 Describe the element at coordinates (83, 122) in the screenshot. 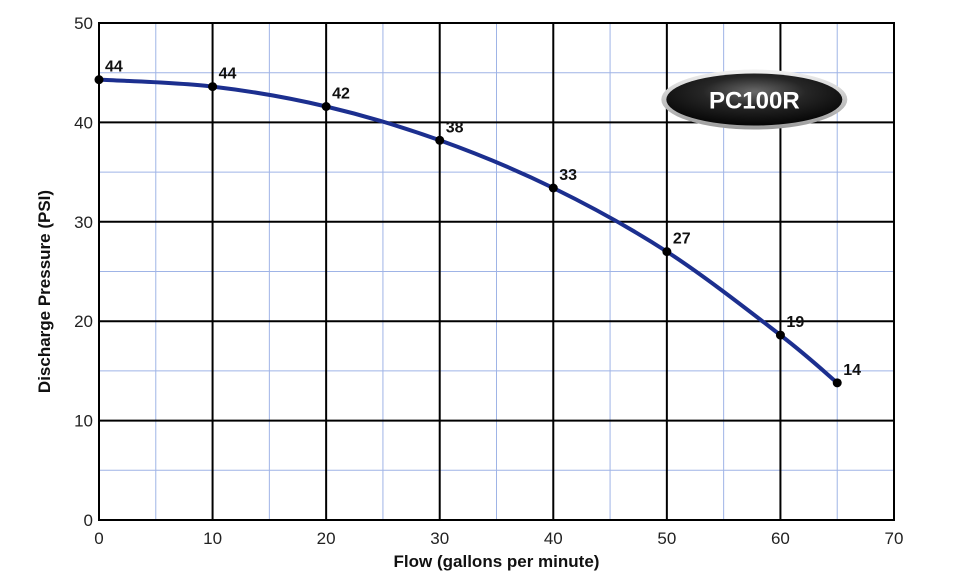

I see `y-tick-label: 40` at that location.